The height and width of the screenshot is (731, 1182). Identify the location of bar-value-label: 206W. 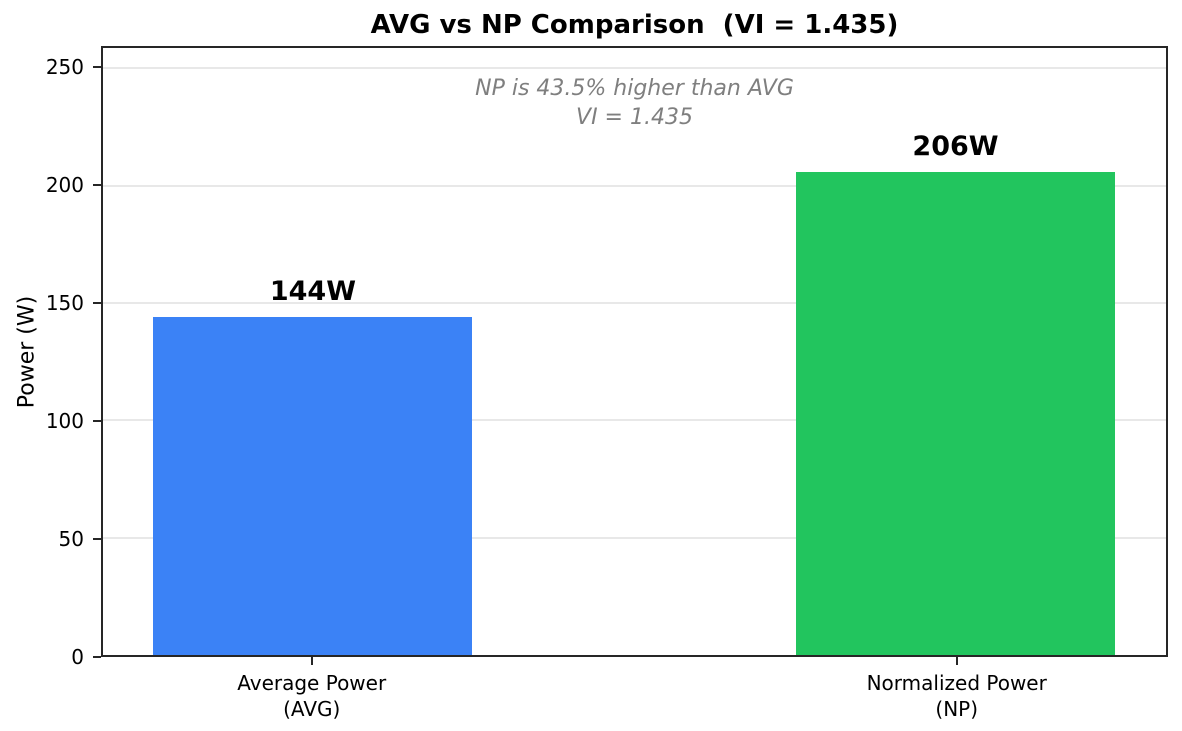
(955, 146).